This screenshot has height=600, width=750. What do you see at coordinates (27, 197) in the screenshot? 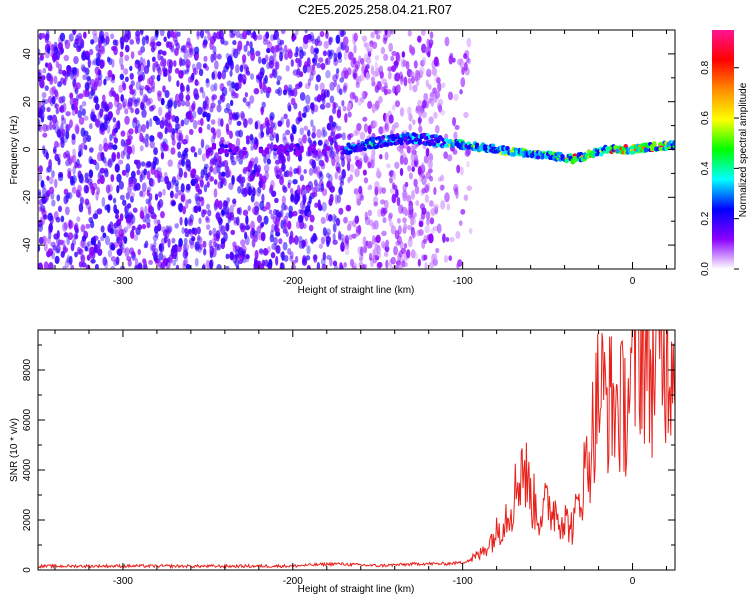
I see `spectrogram-y-tick-label: -20` at bounding box center [27, 197].